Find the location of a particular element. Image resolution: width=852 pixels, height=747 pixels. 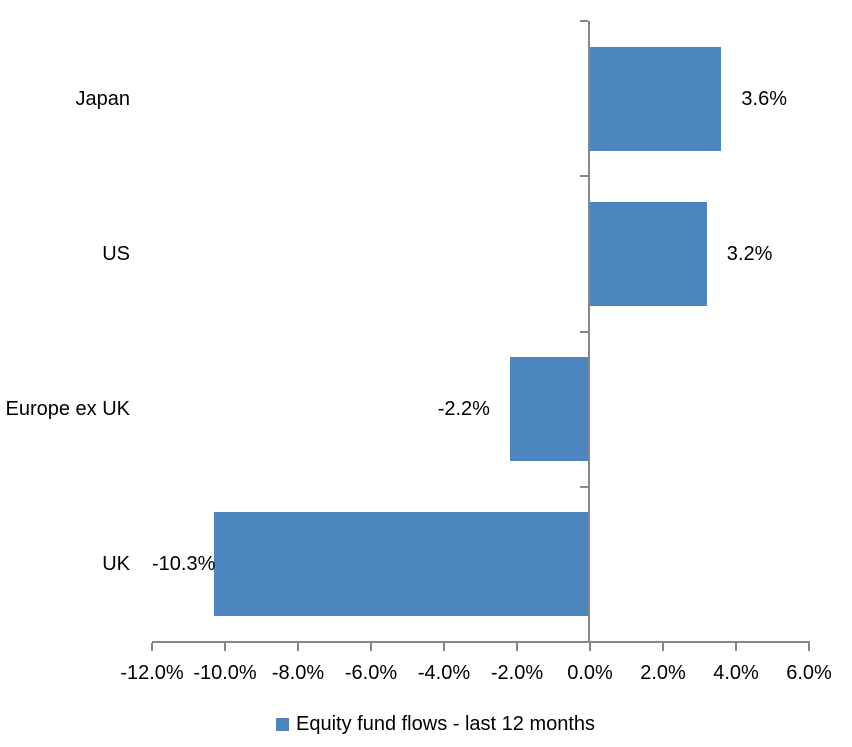

category-label-japan: Japan is located at coordinates (103, 98).